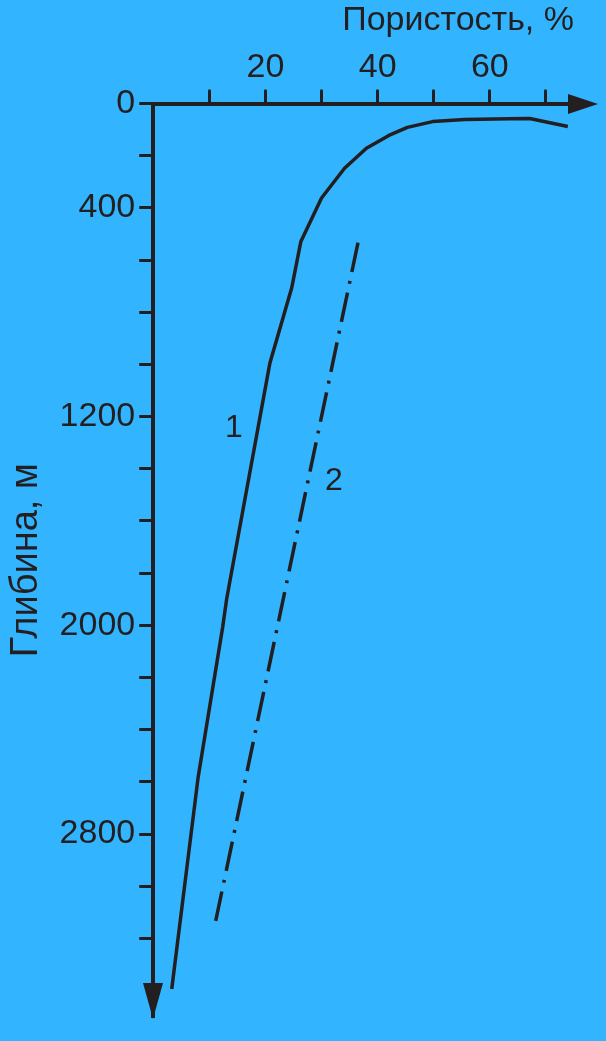 This screenshot has height=1041, width=606. Describe the element at coordinates (234, 426) in the screenshot. I see `series-label: 1` at that location.